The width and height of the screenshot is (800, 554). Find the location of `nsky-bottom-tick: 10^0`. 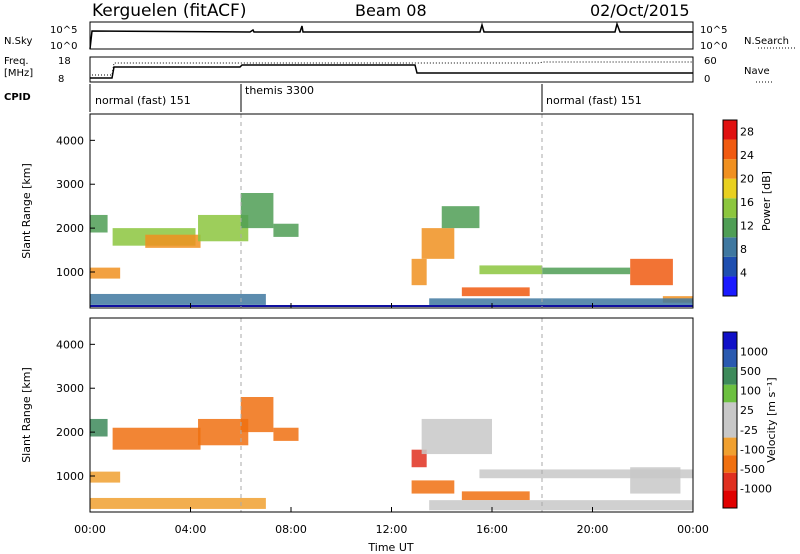

nsky-bottom-tick: 10^0 is located at coordinates (63, 46).